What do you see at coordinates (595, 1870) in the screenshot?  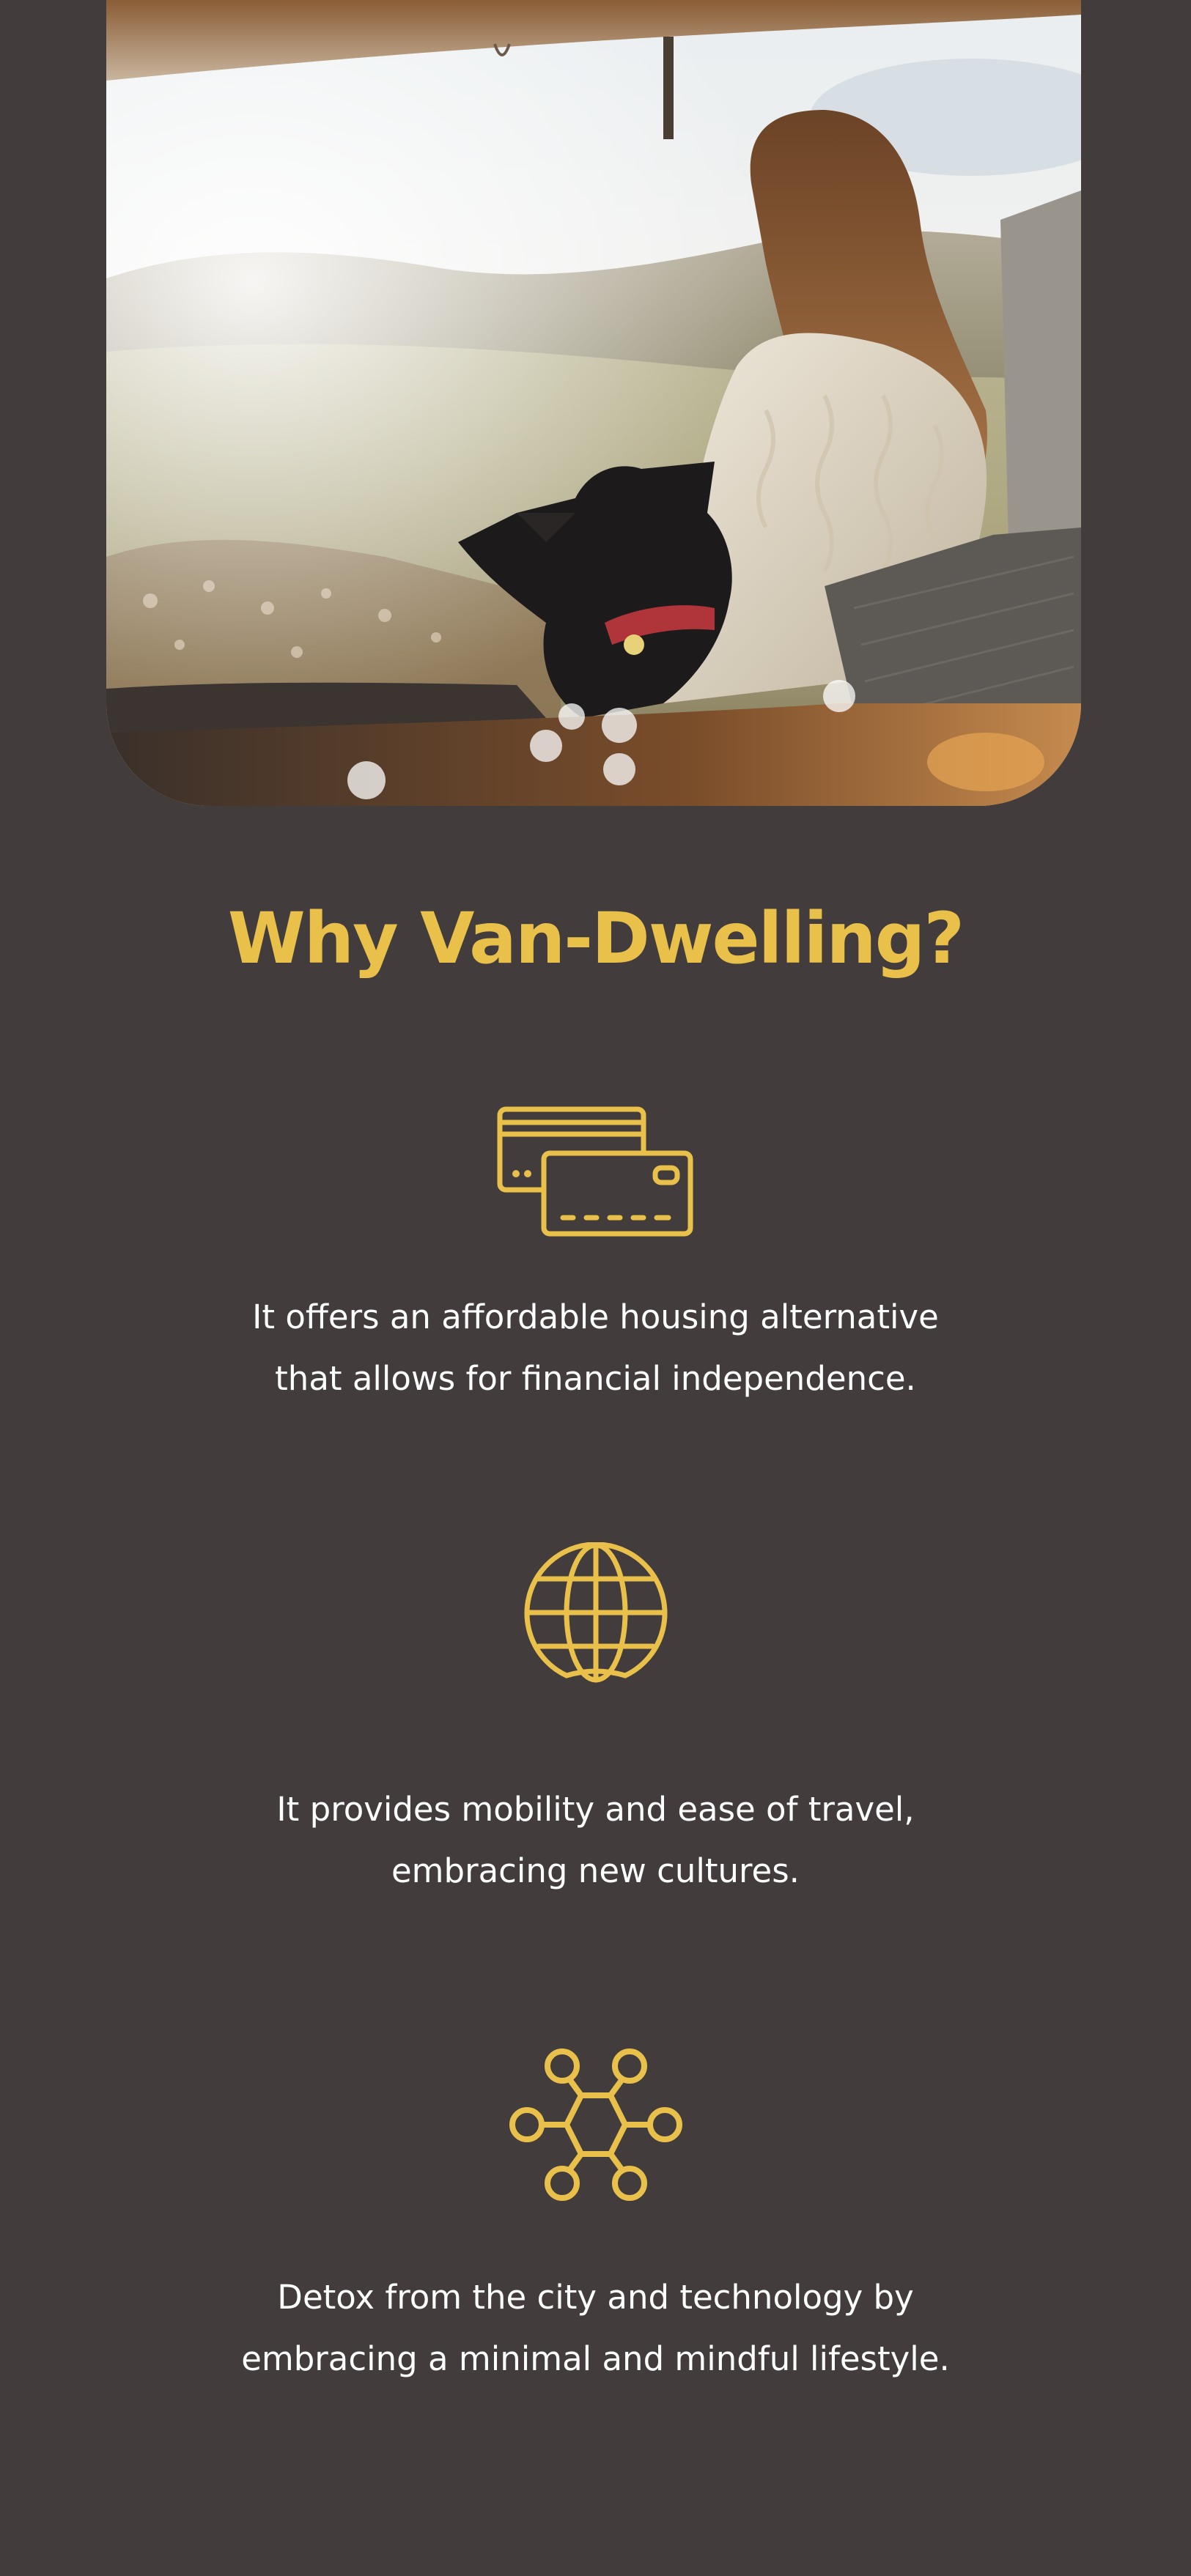 I see `feature-2-line-2: embracing new cultures.` at bounding box center [595, 1870].